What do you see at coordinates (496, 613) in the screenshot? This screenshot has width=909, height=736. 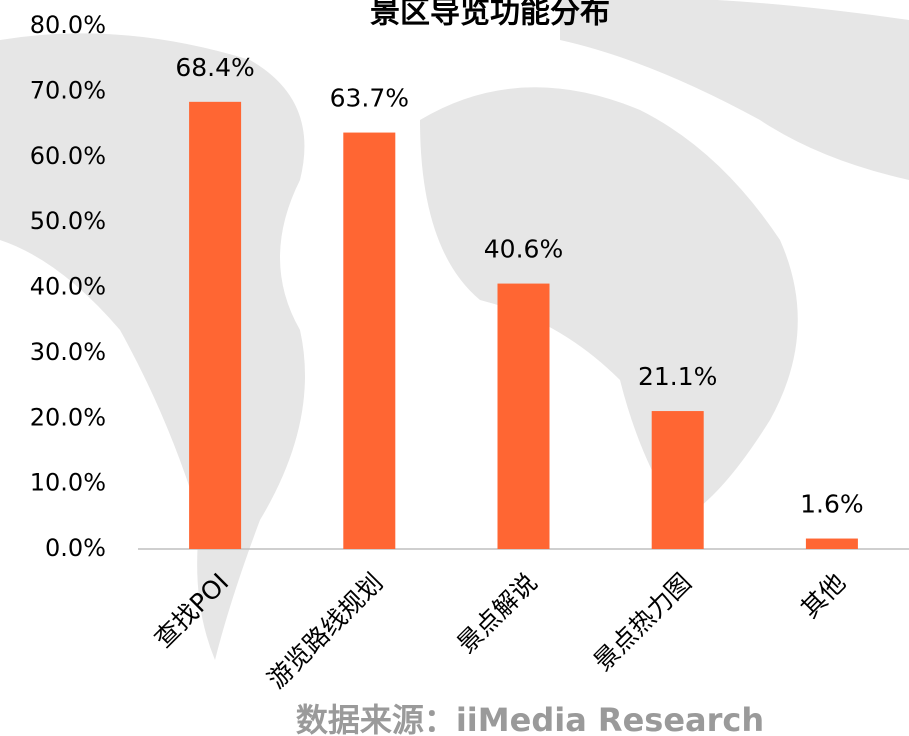 I see `x-tick-label: 景点解说` at bounding box center [496, 613].